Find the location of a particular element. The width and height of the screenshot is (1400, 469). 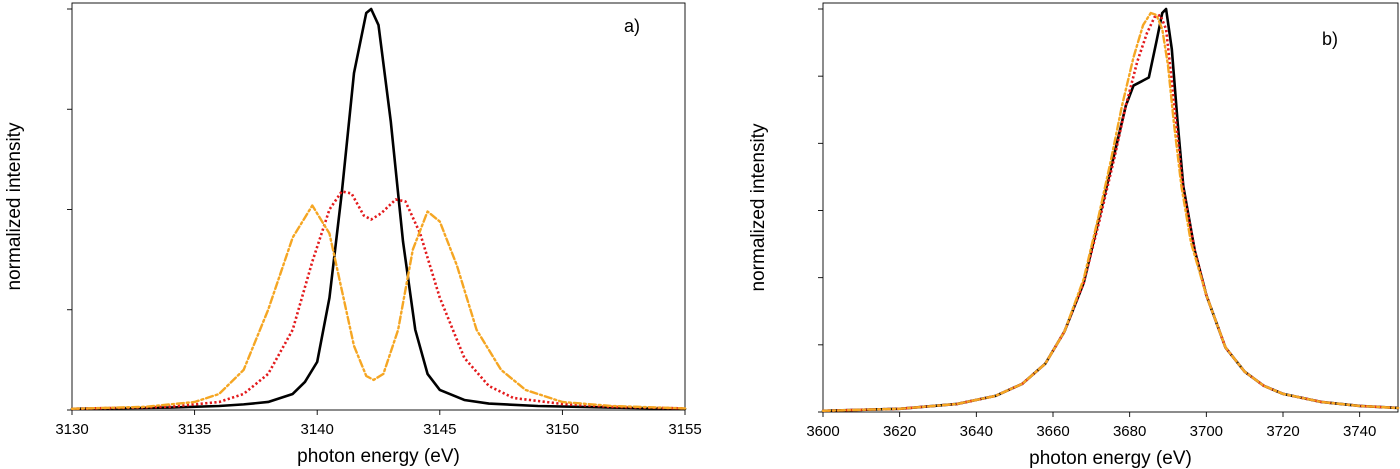

x-tick-label: 3130 is located at coordinates (71, 429).